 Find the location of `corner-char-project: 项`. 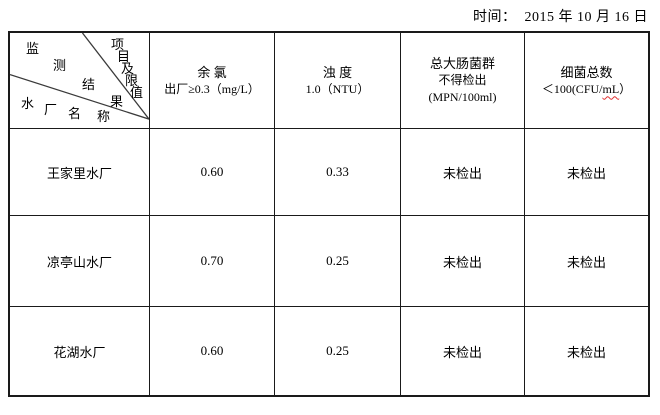

corner-char-project: 项 is located at coordinates (118, 44).